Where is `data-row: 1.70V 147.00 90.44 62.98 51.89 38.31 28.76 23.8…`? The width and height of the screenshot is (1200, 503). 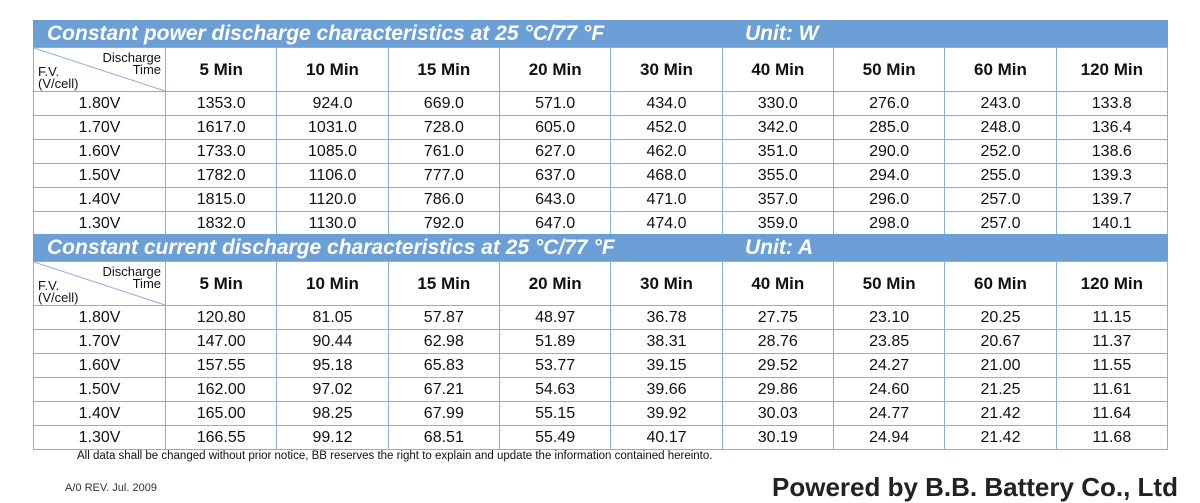 data-row: 1.70V 147.00 90.44 62.98 51.89 38.31 28.76 23.8… is located at coordinates (601, 341).